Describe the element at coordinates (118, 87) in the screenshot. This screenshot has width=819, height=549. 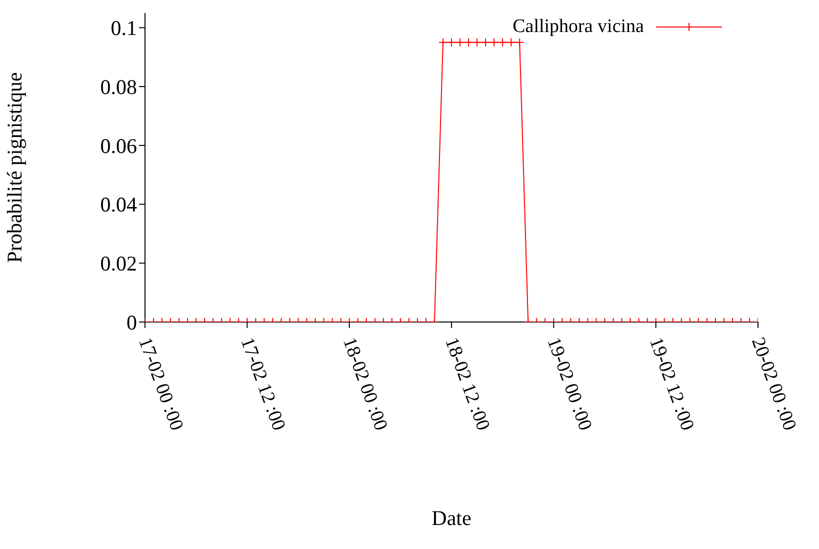
I see `y-tick-label: 0.08` at that location.